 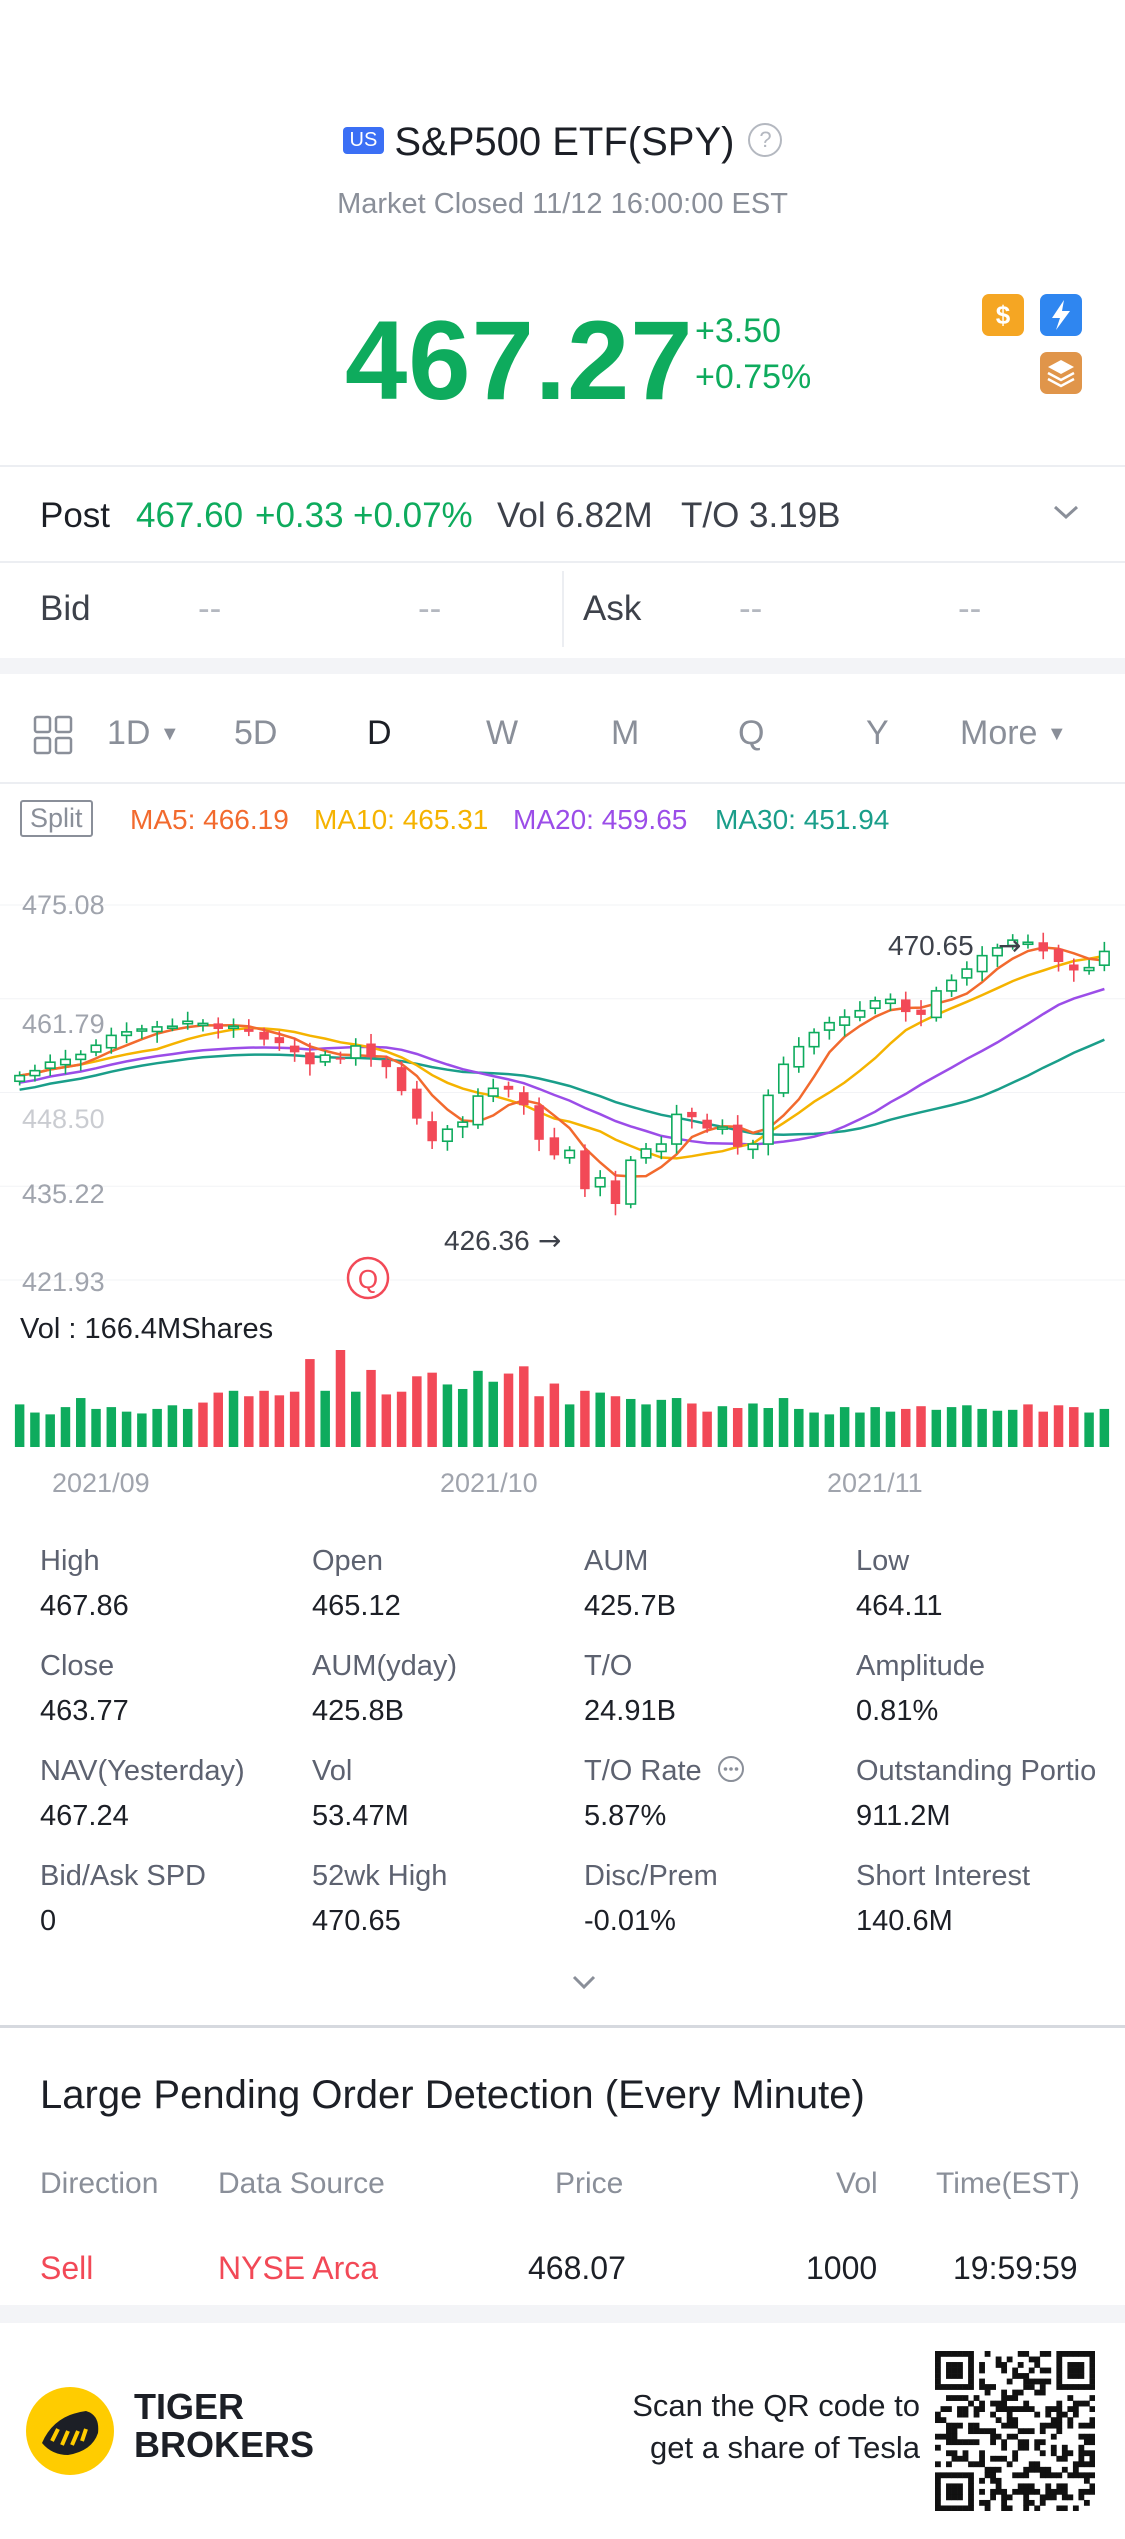 What do you see at coordinates (256, 733) in the screenshot?
I see `tab-5d: 5D` at bounding box center [256, 733].